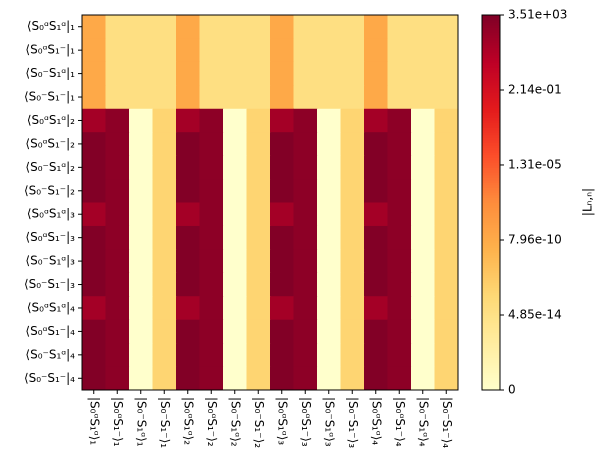 This screenshot has width=611, height=470. What do you see at coordinates (49, 97) in the screenshot?
I see `y-tick-label: ⟨S₀⁻S₁⁻|₁` at bounding box center [49, 97].